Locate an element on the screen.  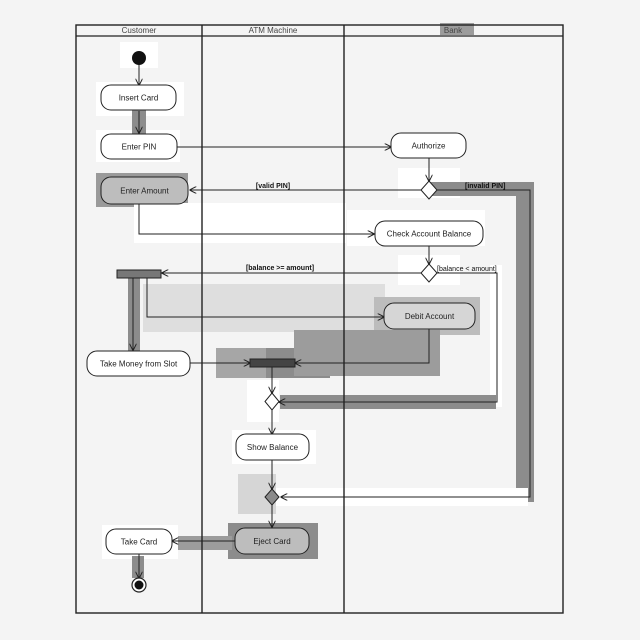
svg-text: Debit Account is located at coordinates (430, 316).